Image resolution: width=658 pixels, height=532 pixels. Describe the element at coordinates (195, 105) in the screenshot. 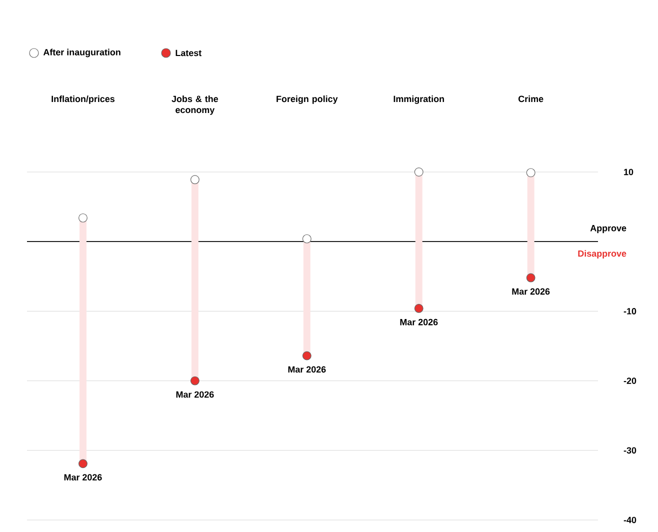

I see `x-tick-label: Jobs & the economy` at that location.